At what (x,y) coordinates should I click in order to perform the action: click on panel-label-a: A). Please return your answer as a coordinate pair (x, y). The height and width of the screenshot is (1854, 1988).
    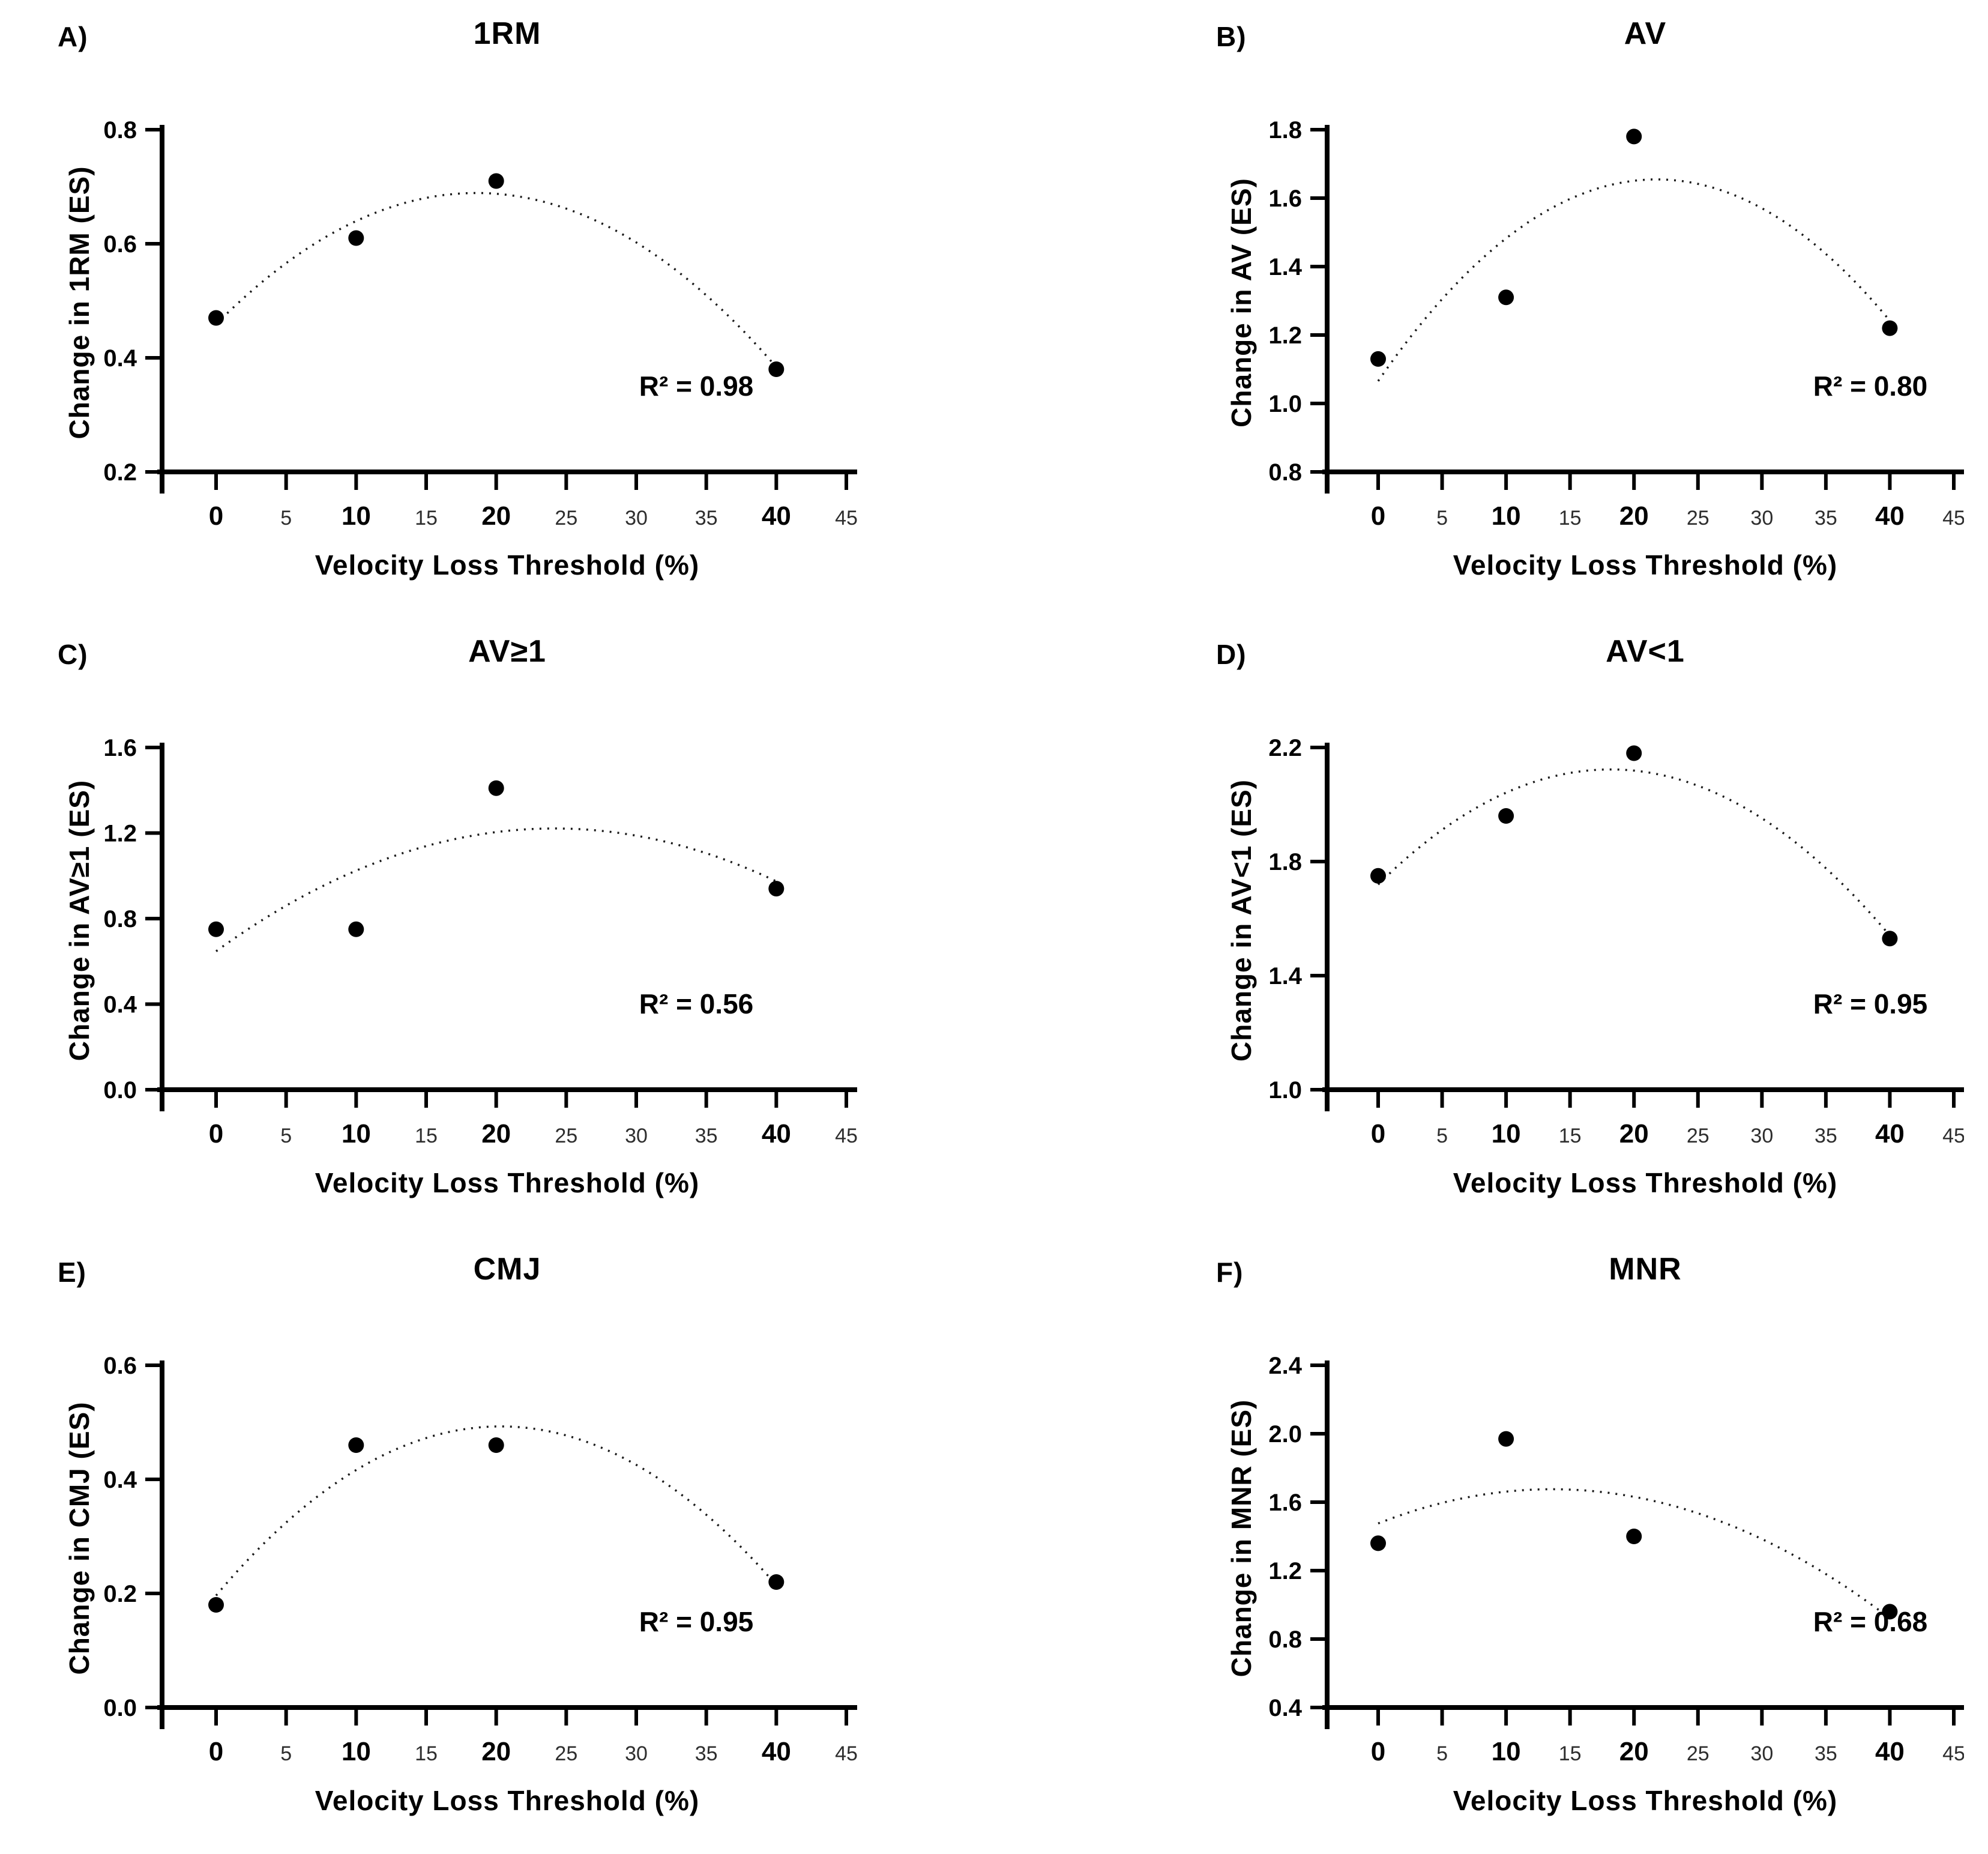
    Looking at the image, I should click on (73, 37).